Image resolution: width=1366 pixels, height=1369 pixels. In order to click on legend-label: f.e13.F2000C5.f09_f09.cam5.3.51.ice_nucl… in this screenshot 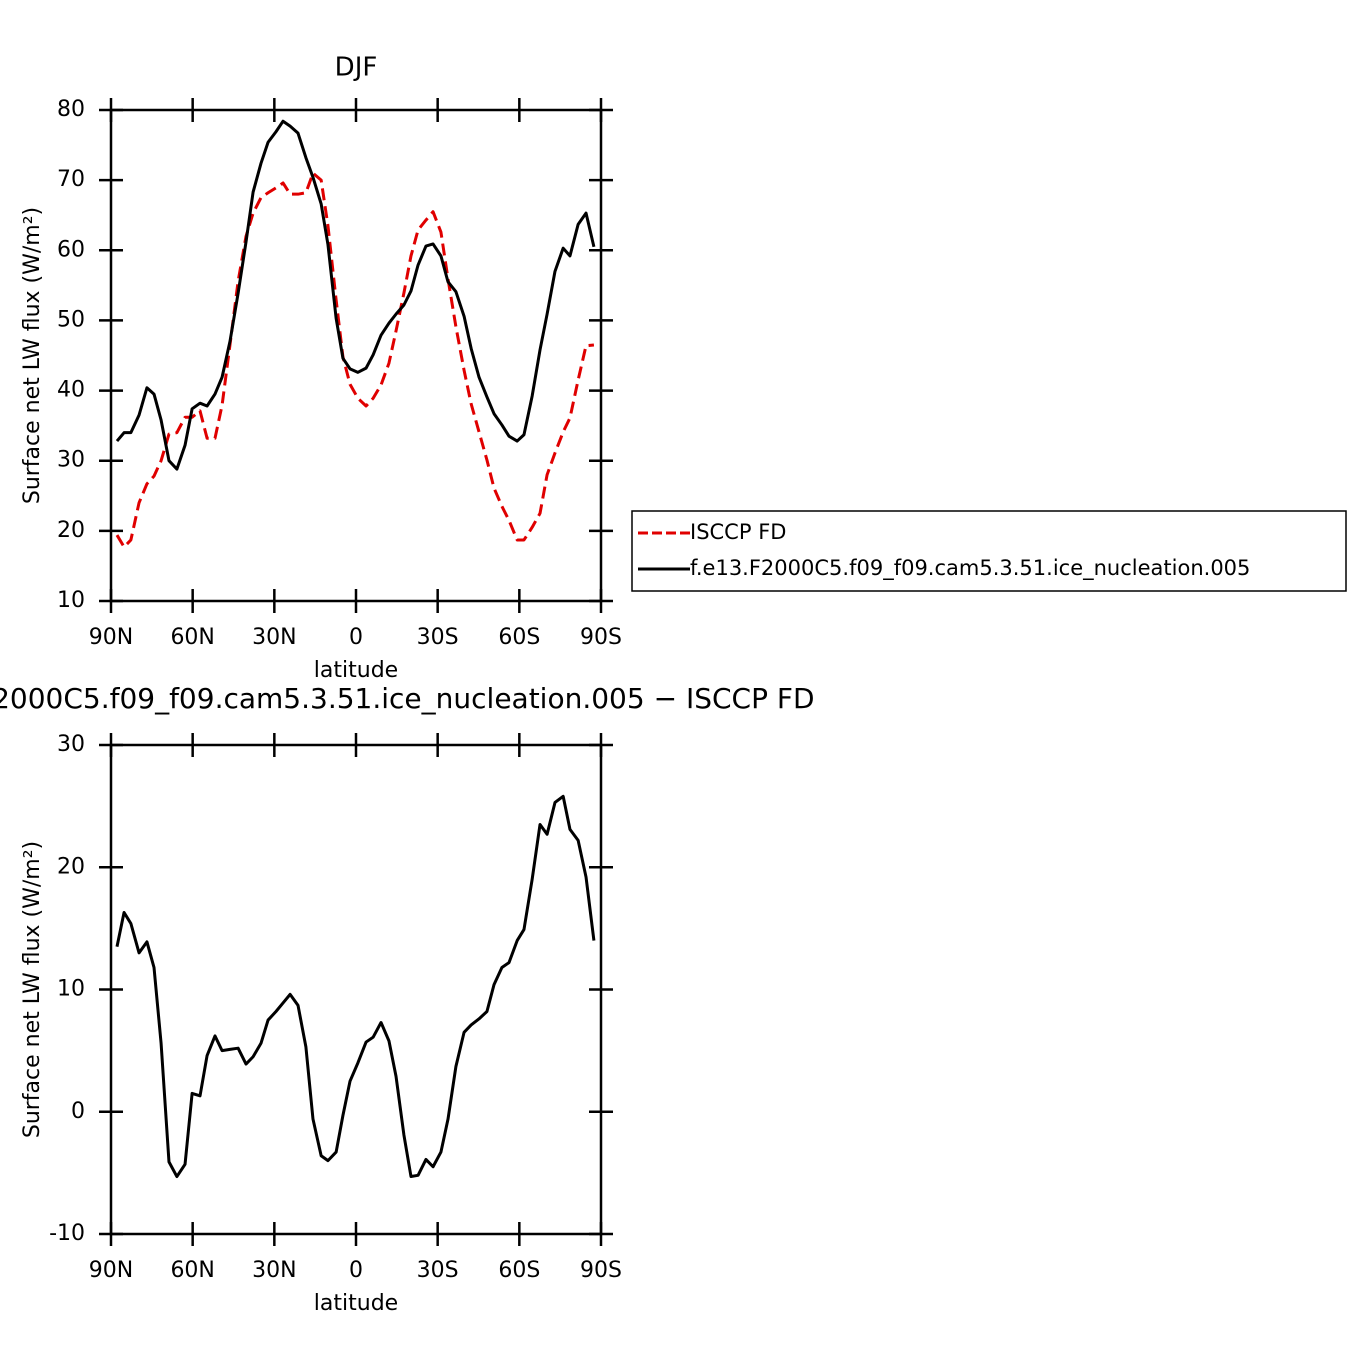, I will do `click(970, 568)`.